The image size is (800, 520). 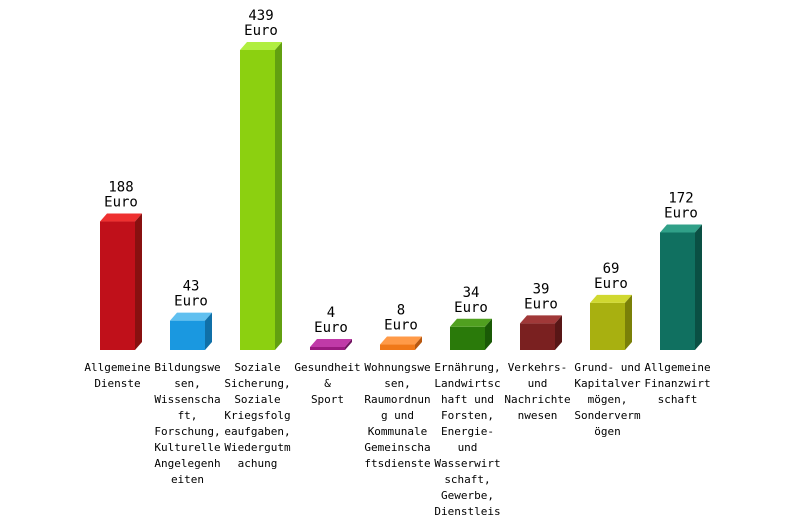 I want to click on category-label: Kapitalver, so click(x=607, y=383).